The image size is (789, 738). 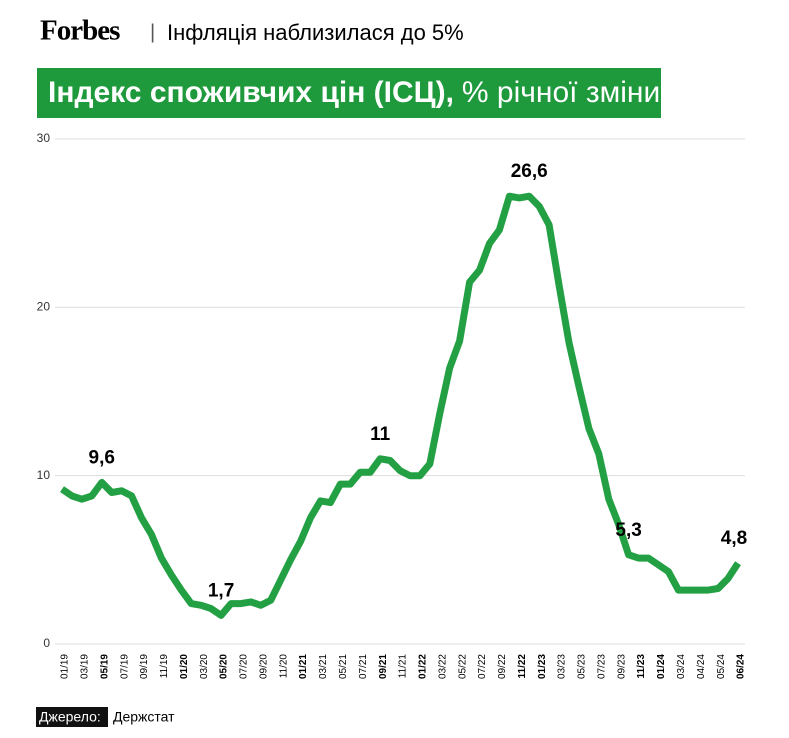 I want to click on data-label: 26,6, so click(x=529, y=171).